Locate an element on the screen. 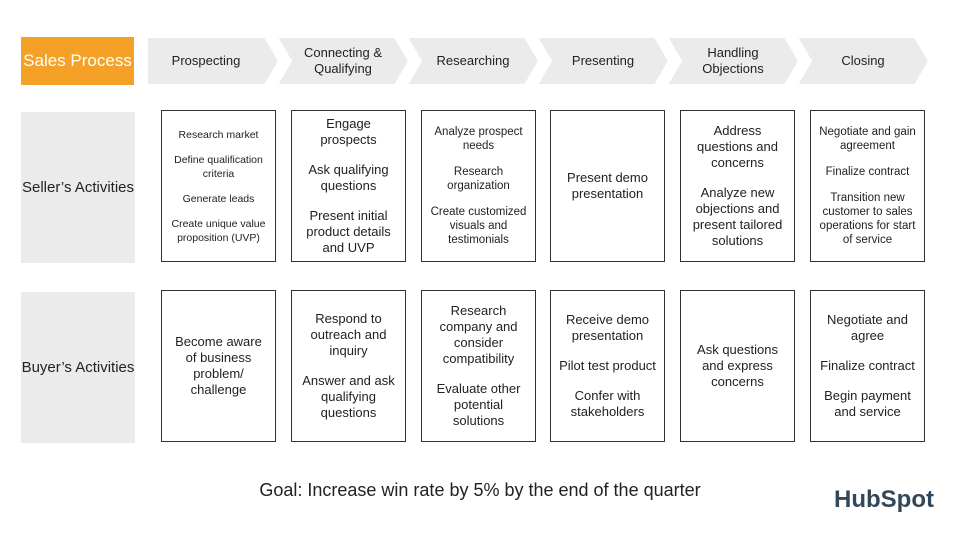 The image size is (960, 540). stage-label: Handling Objections is located at coordinates (733, 60).